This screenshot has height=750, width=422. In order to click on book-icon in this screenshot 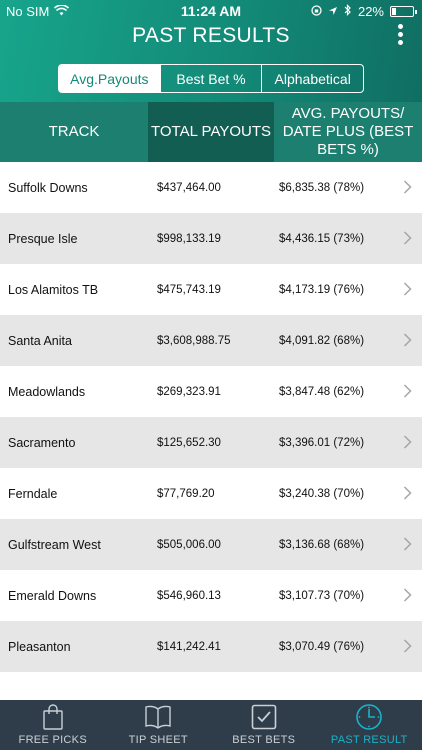, I will do `click(158, 717)`.